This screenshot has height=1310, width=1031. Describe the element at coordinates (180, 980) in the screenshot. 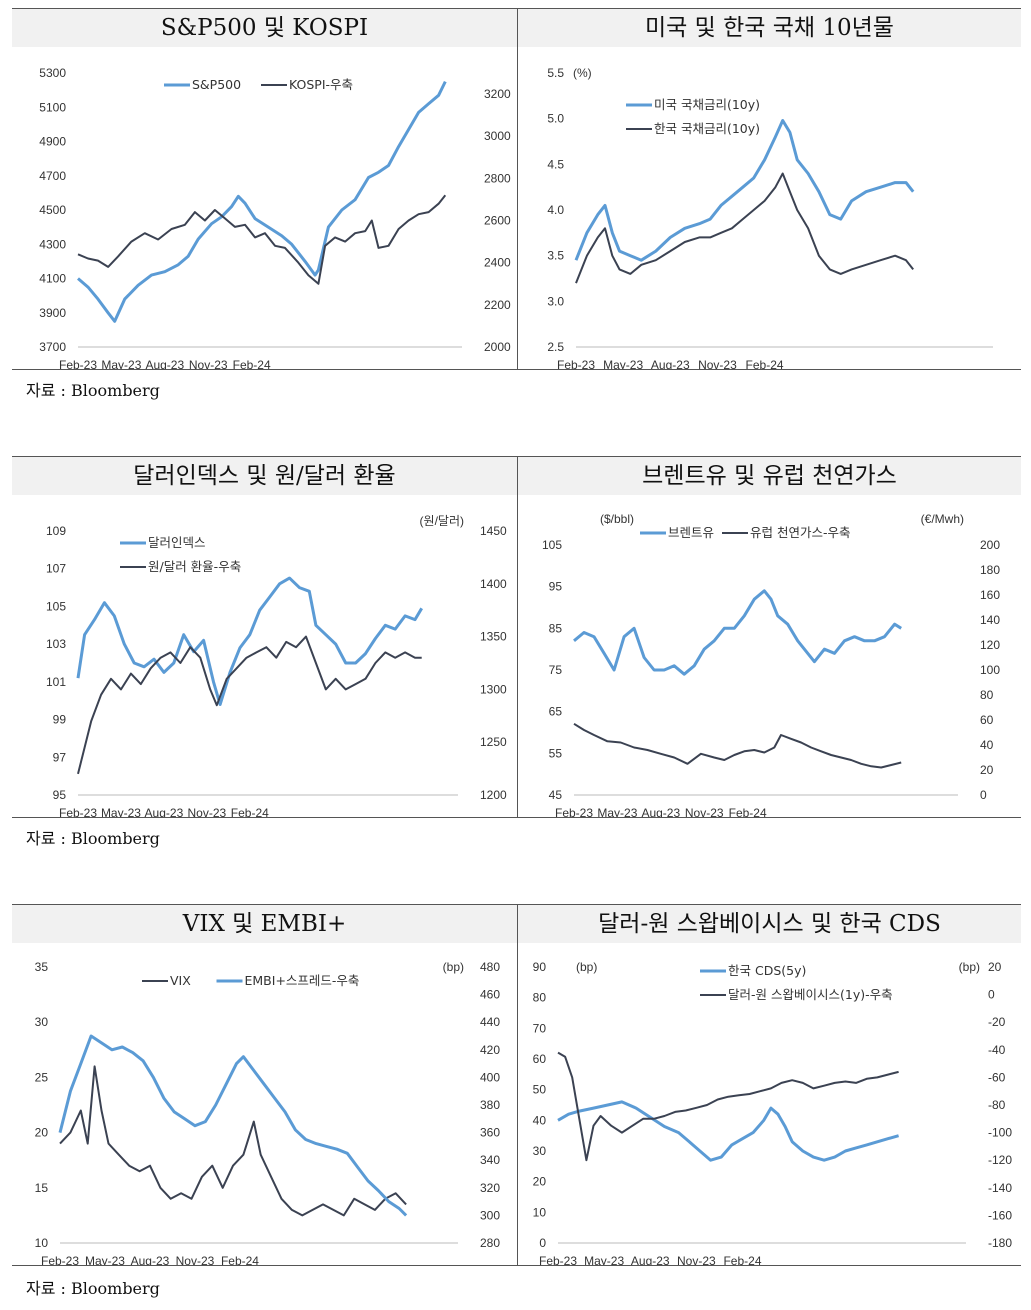

I see `legend-label: VIX` at that location.